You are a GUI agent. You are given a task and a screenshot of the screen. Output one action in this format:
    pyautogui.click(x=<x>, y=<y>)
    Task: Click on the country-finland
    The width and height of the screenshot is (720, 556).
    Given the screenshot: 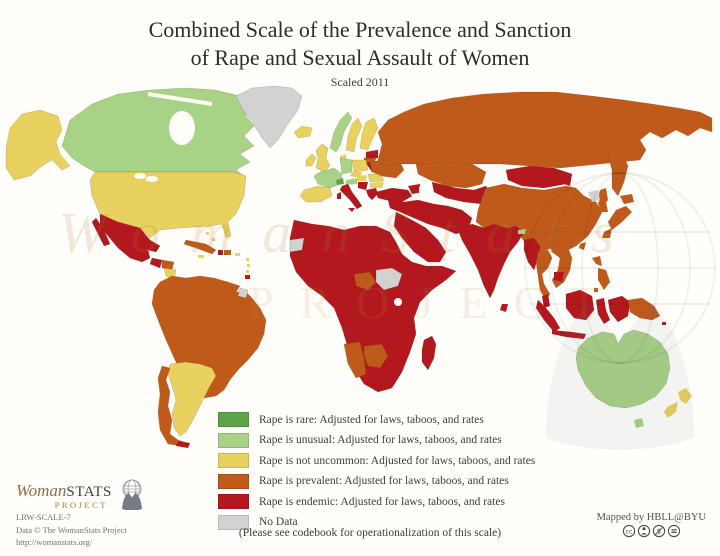 What is the action you would take?
    pyautogui.click(x=369, y=134)
    